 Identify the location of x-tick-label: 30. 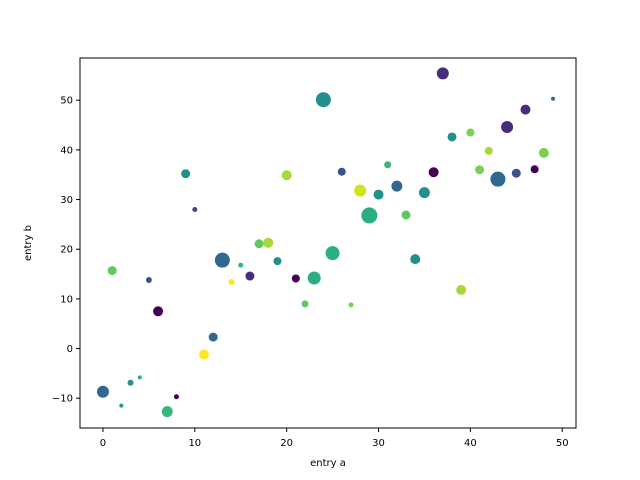
(378, 443).